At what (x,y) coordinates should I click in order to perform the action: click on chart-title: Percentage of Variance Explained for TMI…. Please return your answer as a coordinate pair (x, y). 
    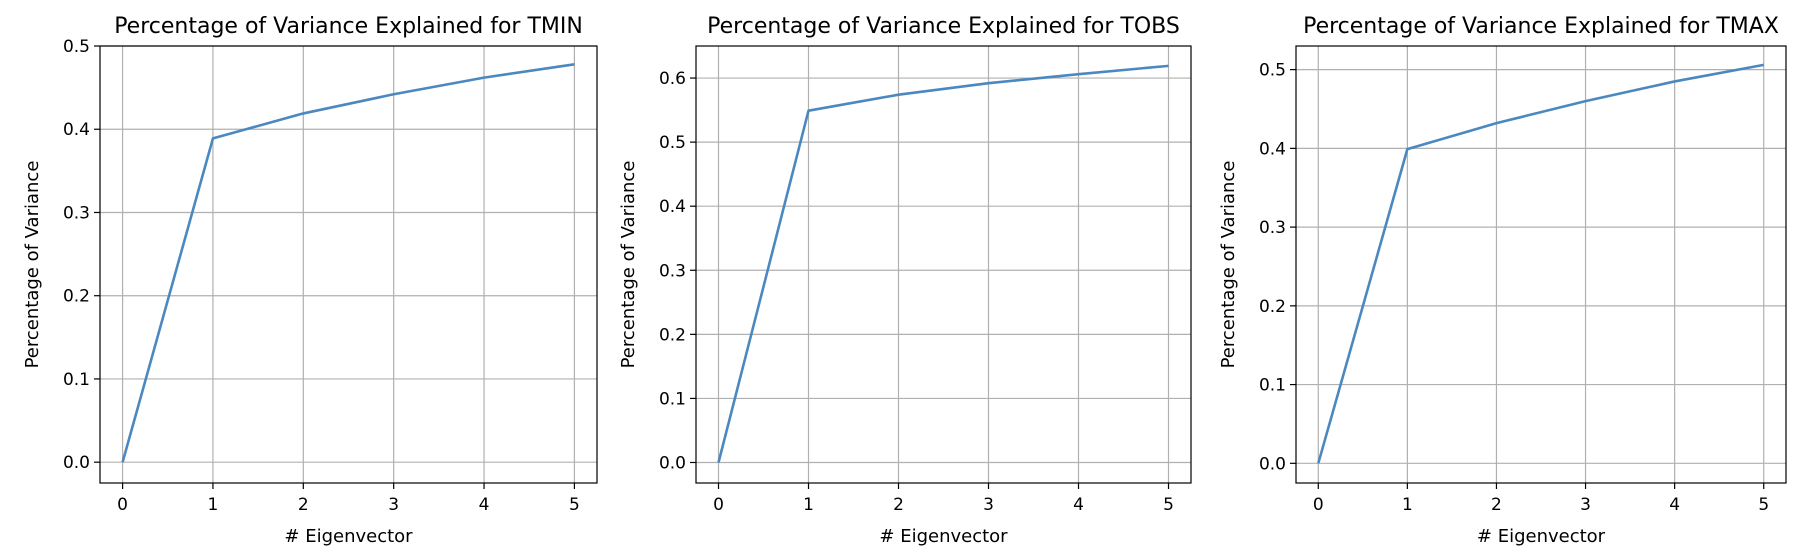
    Looking at the image, I should click on (348, 26).